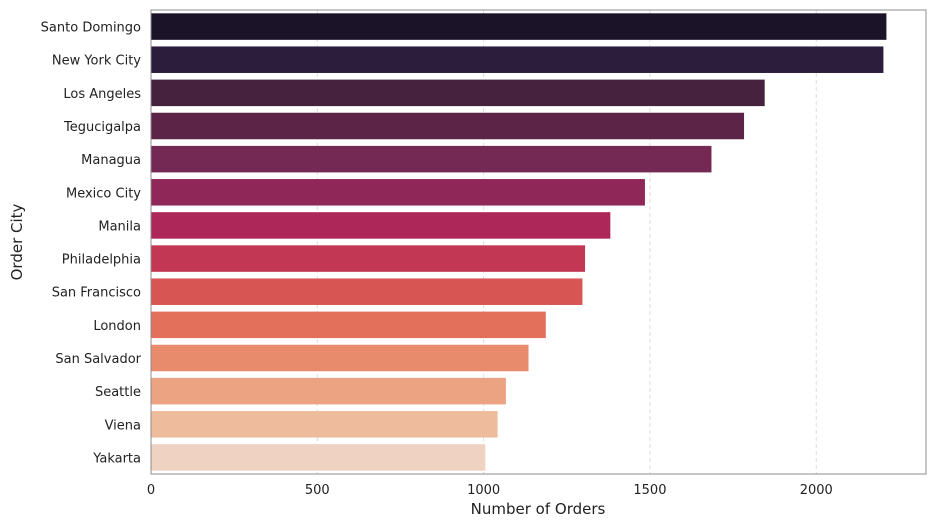 The image size is (936, 531). Describe the element at coordinates (102, 127) in the screenshot. I see `y-tick-label: Tegucigalpa` at that location.